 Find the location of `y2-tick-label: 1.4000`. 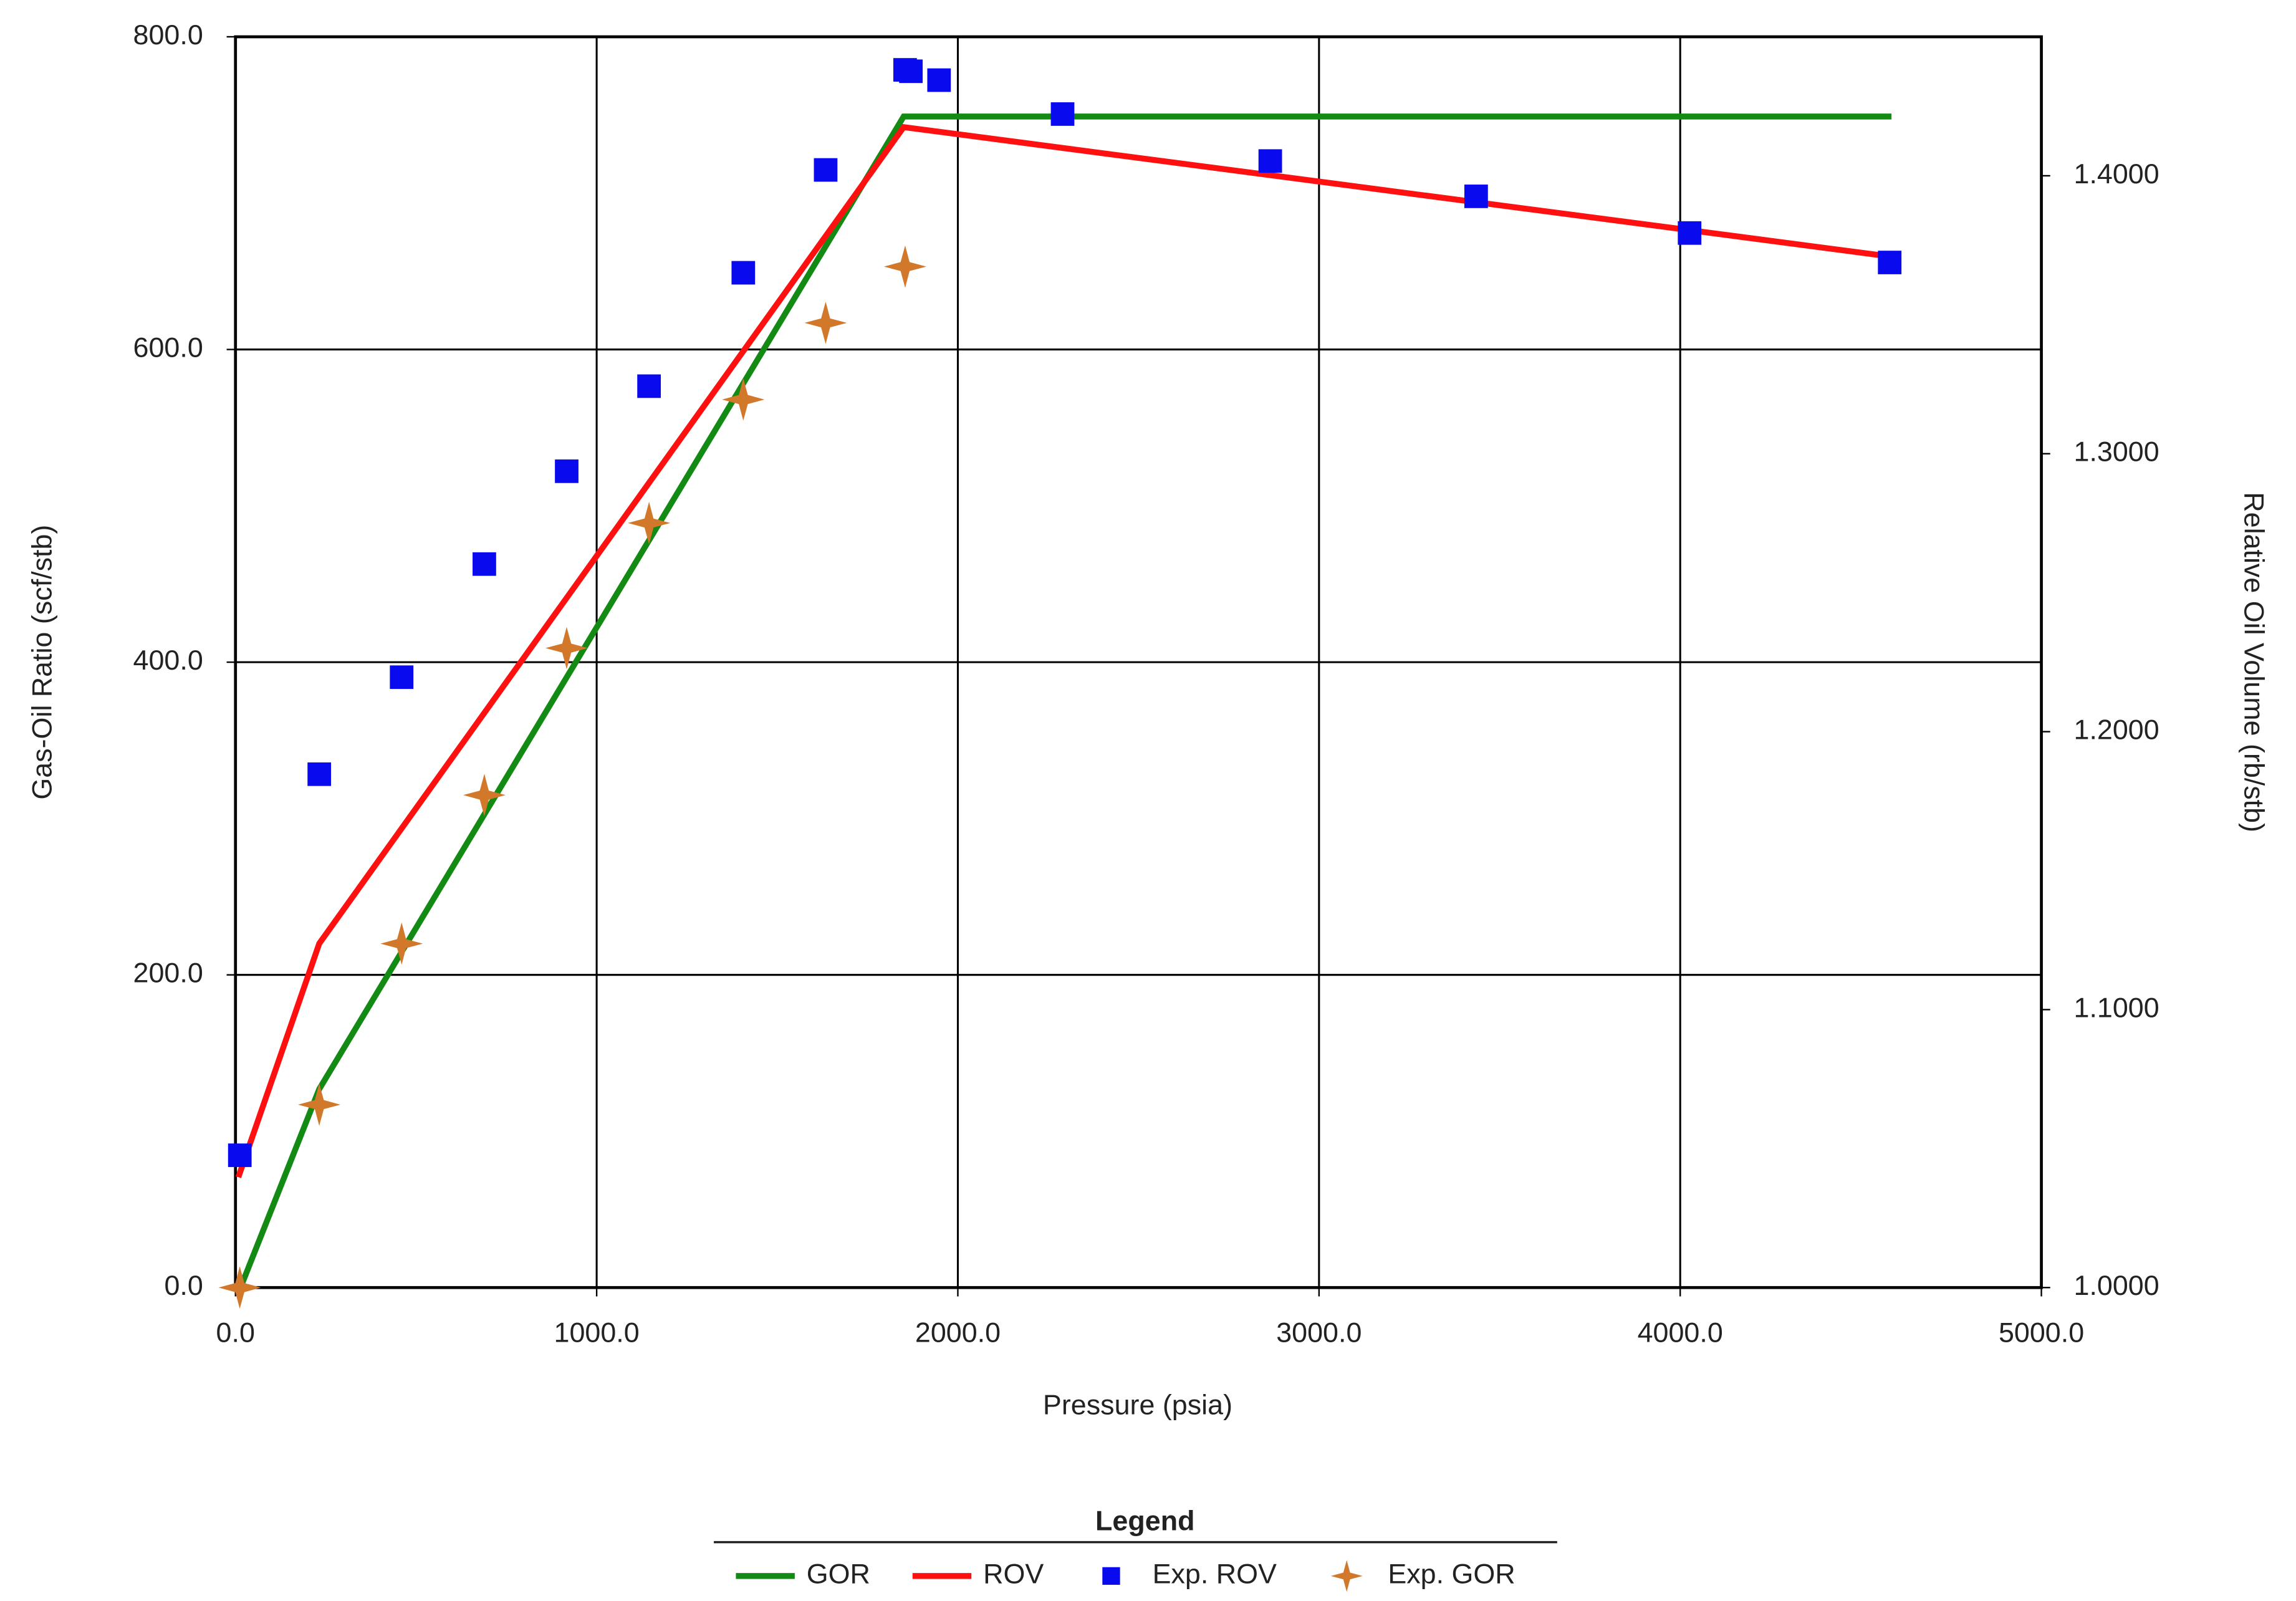

y2-tick-label: 1.4000 is located at coordinates (2116, 174).